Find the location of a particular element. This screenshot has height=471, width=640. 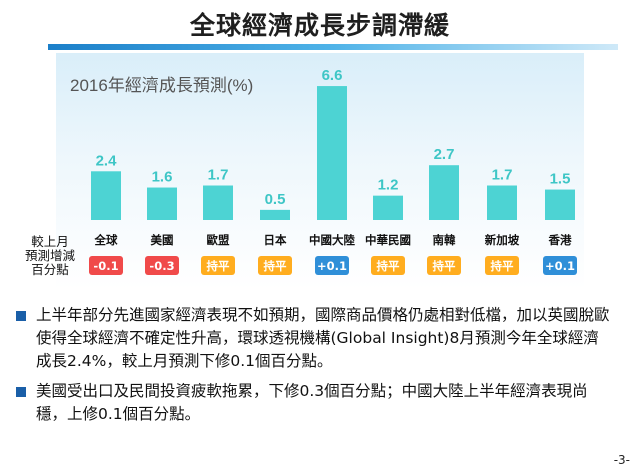

change-value-4: +0.1 is located at coordinates (332, 266).